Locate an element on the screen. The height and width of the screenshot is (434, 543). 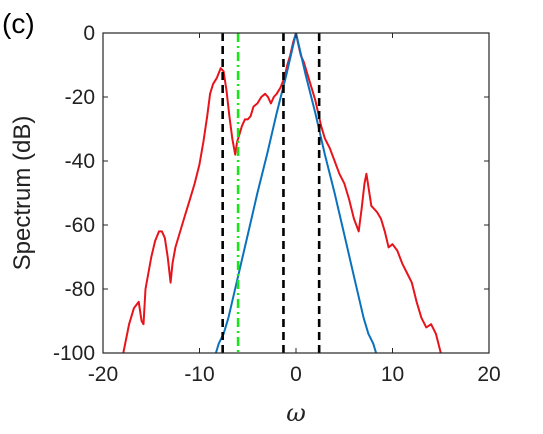
y-tick-label: 0 is located at coordinates (89, 33).